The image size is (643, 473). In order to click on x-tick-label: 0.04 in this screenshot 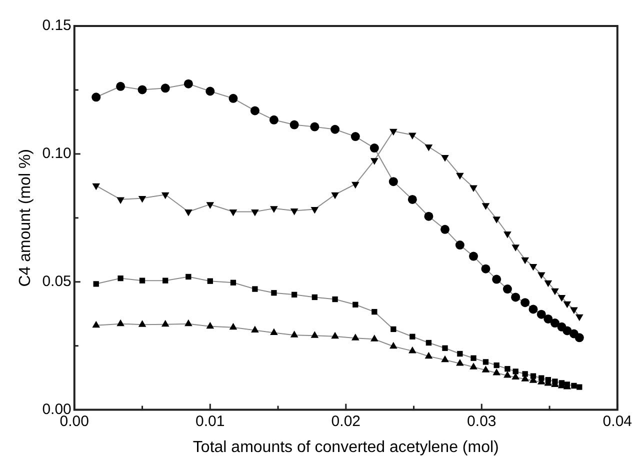, I will do `click(617, 421)`.